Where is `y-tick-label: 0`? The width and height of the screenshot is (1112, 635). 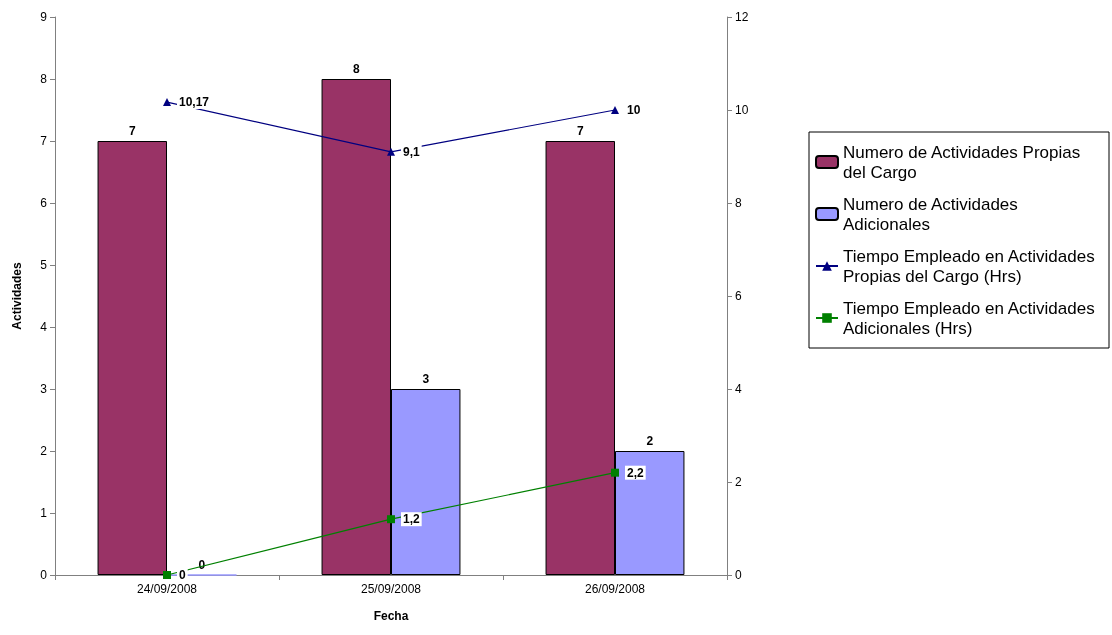
y-tick-label: 0 is located at coordinates (44, 575).